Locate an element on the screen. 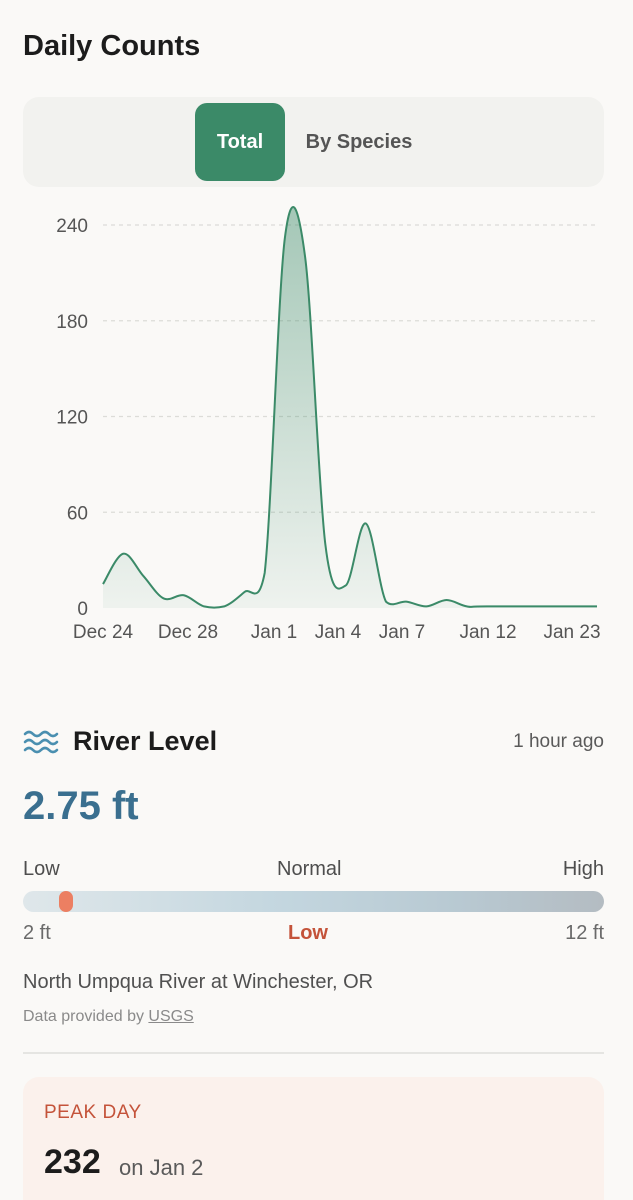 This screenshot has height=1200, width=633. x-tick-label: Jan 23 is located at coordinates (571, 632).